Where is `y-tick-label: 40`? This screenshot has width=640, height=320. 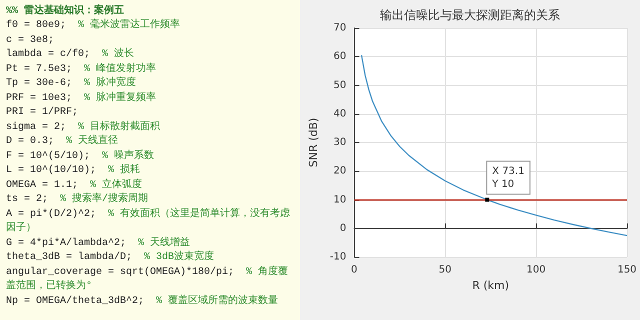
y-tick-label: 40 is located at coordinates (340, 114).